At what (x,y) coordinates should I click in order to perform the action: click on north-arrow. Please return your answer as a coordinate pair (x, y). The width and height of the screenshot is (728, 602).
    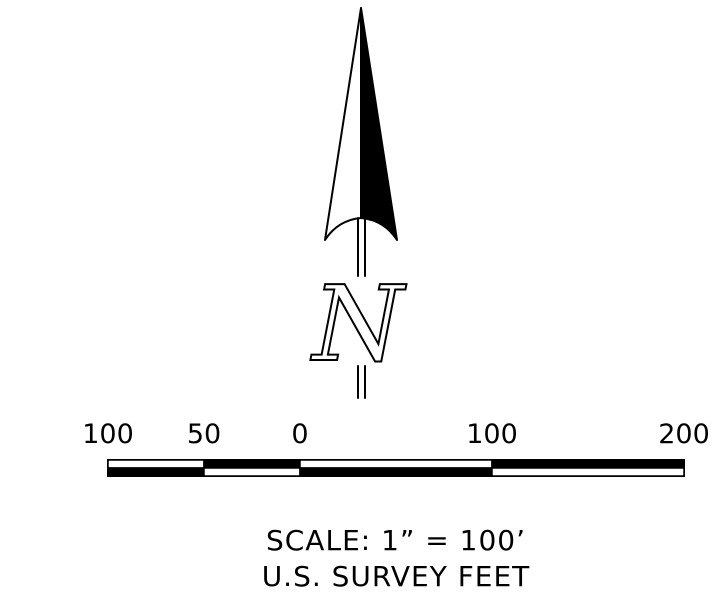
    Looking at the image, I should click on (361, 203).